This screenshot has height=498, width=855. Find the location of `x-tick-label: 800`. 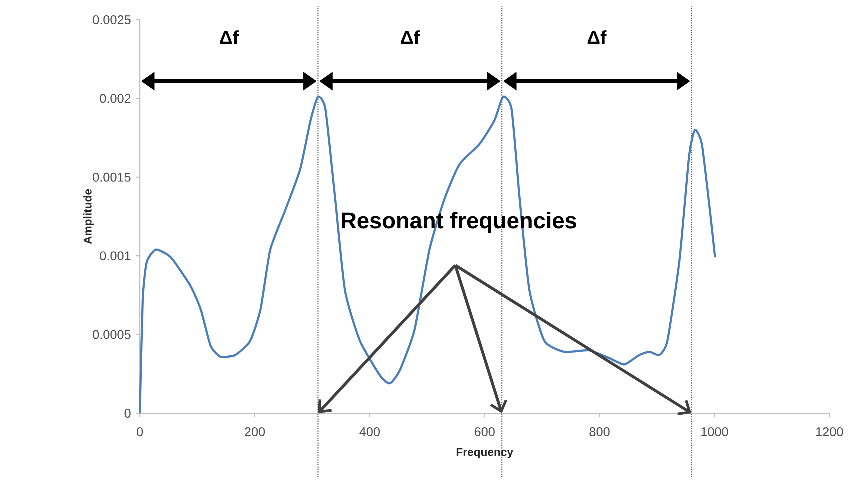

x-tick-label: 800 is located at coordinates (600, 432).